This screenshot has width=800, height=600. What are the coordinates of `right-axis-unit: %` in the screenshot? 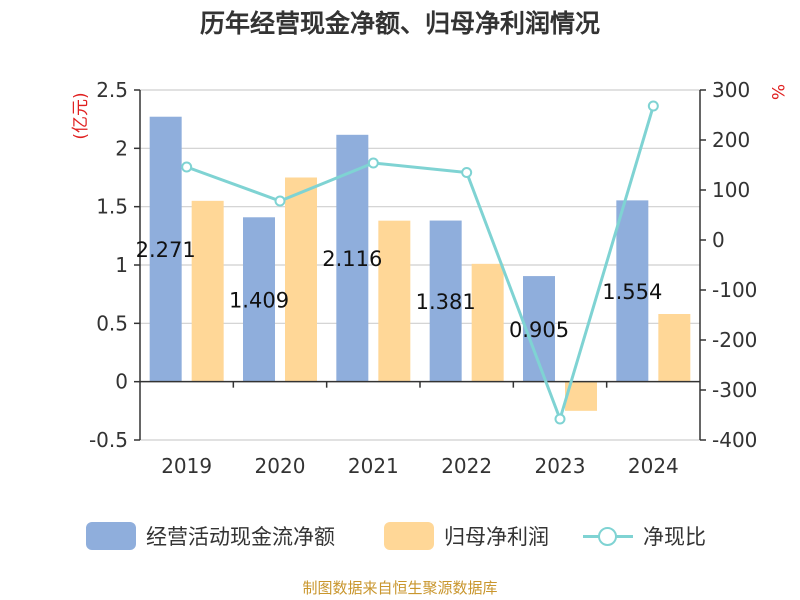 It's located at (777, 92).